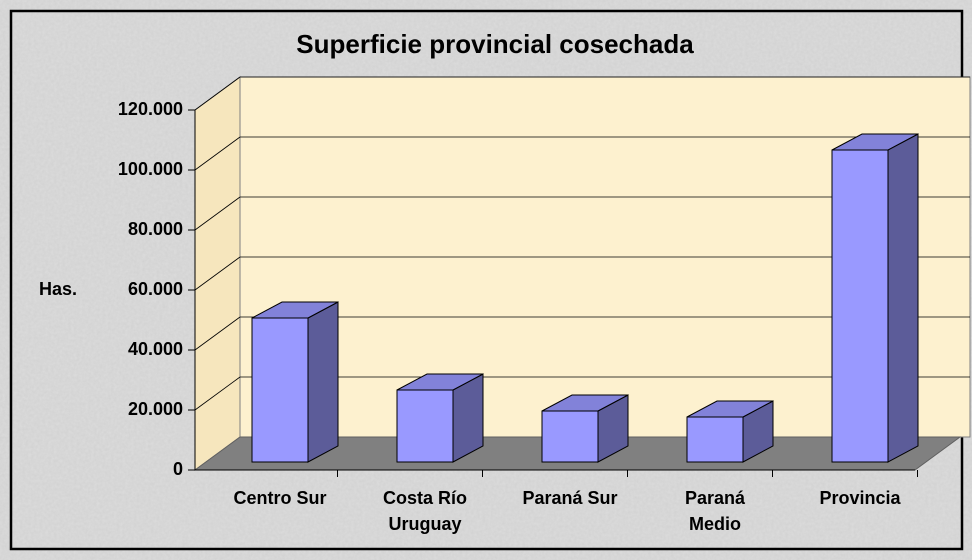  Describe the element at coordinates (860, 498) in the screenshot. I see `x-tick-label: Provincia` at that location.